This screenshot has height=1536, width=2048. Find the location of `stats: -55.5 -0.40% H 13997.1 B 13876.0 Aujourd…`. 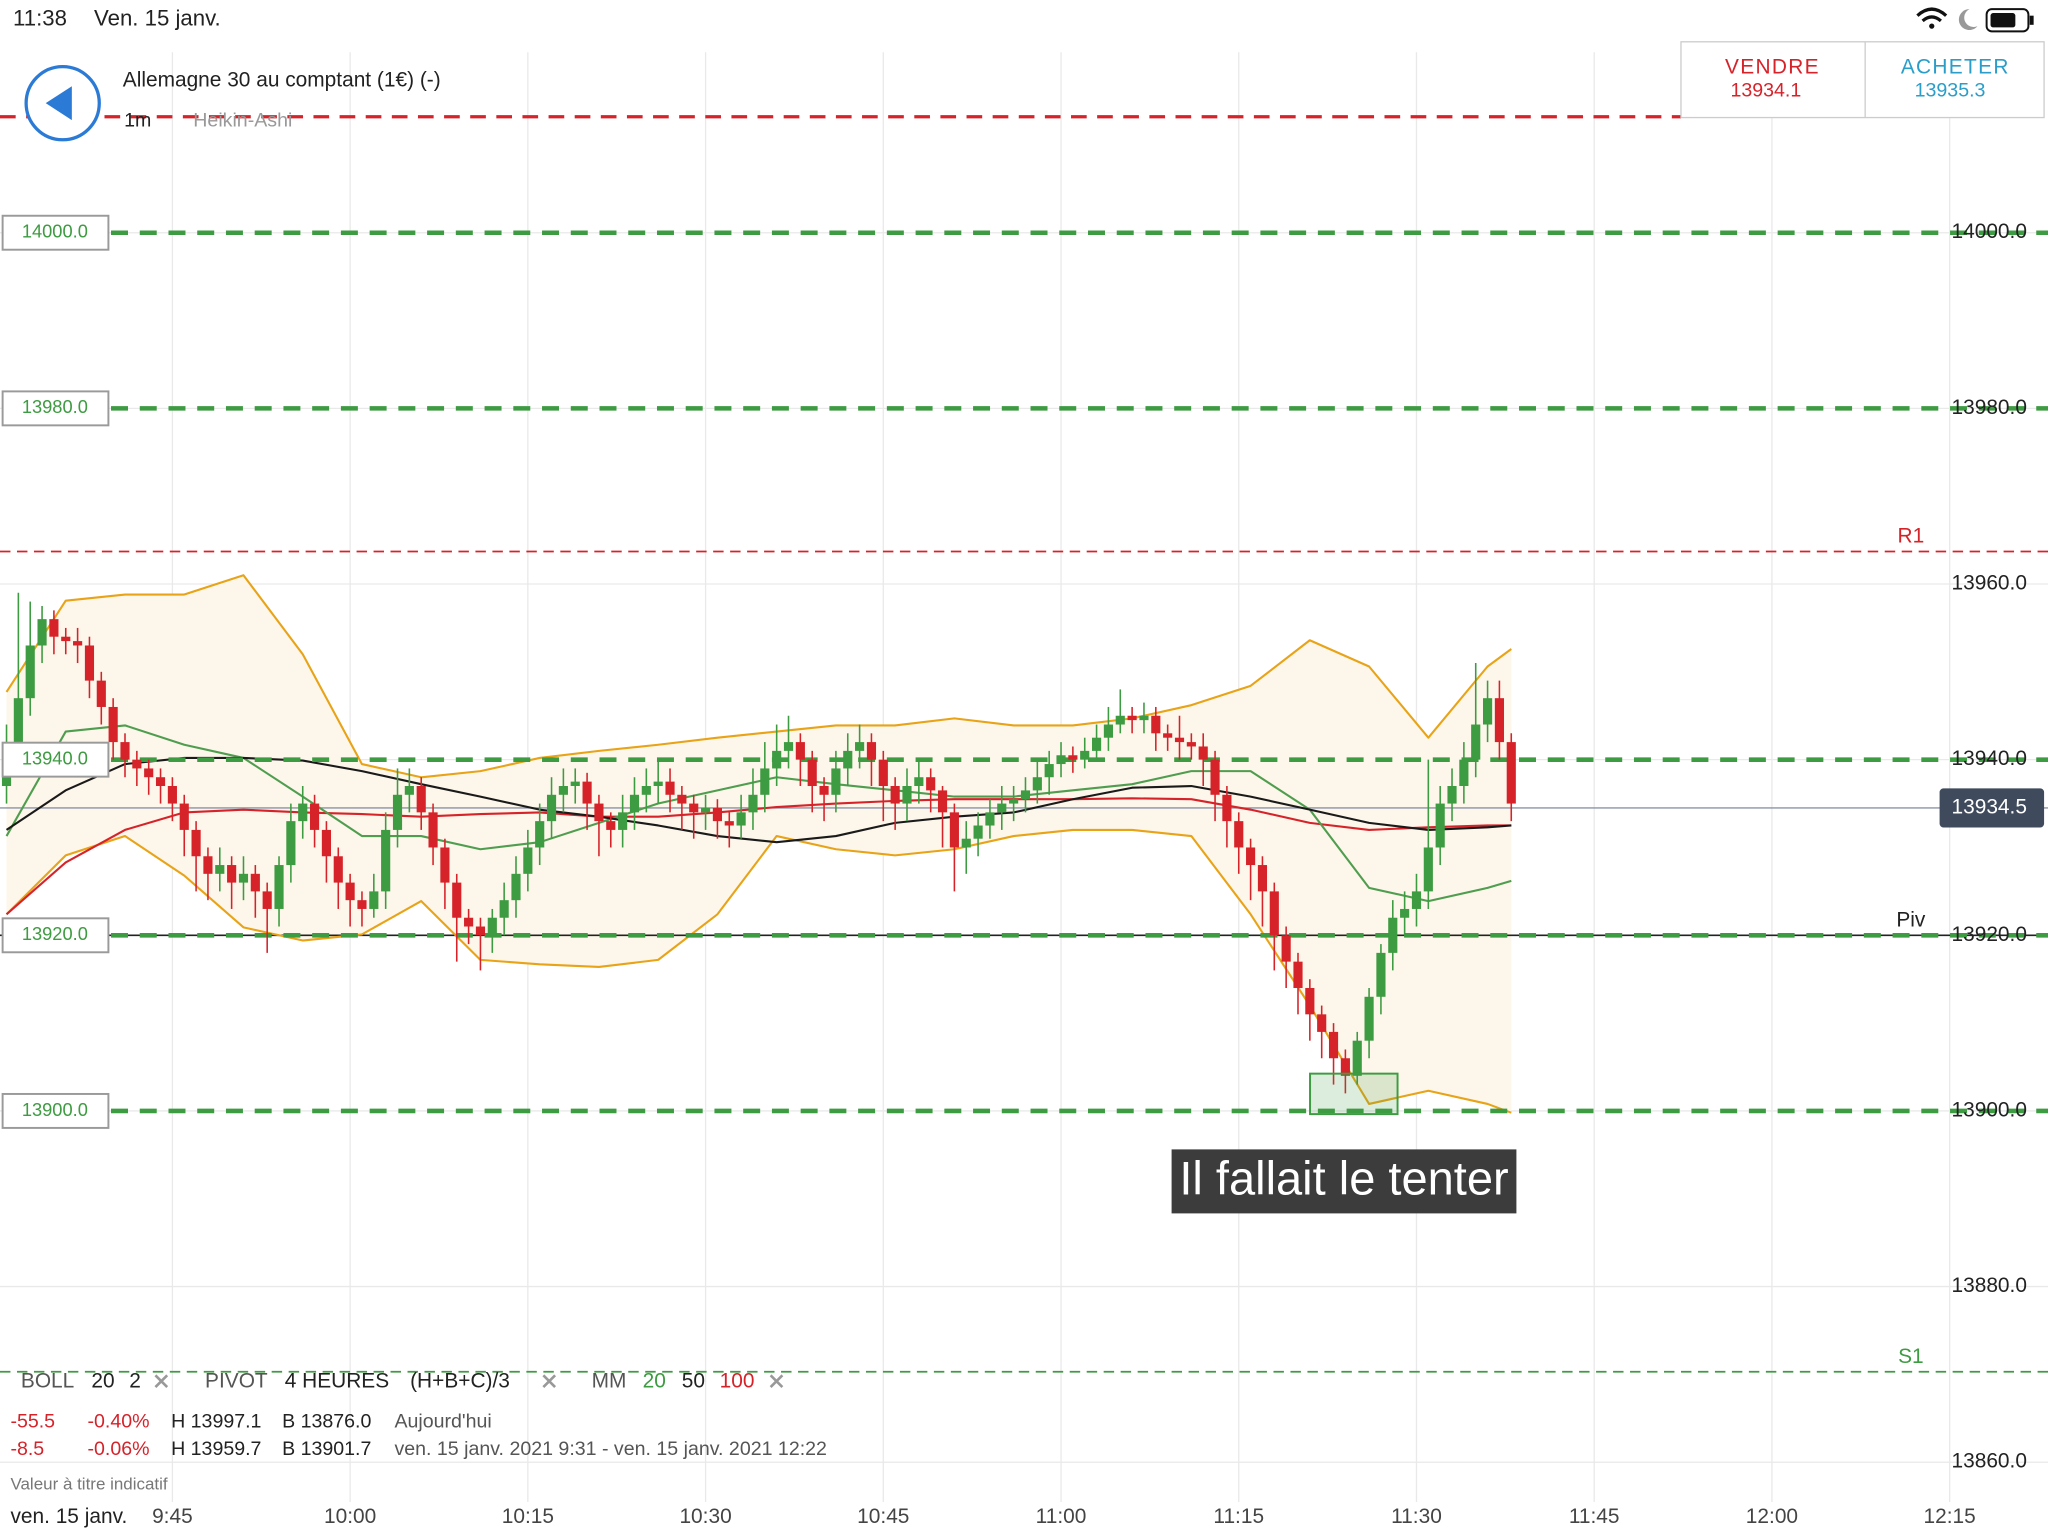

stats: -55.5 -0.40% H 13997.1 B 13876.0 Aujourd… is located at coordinates (418, 1435).